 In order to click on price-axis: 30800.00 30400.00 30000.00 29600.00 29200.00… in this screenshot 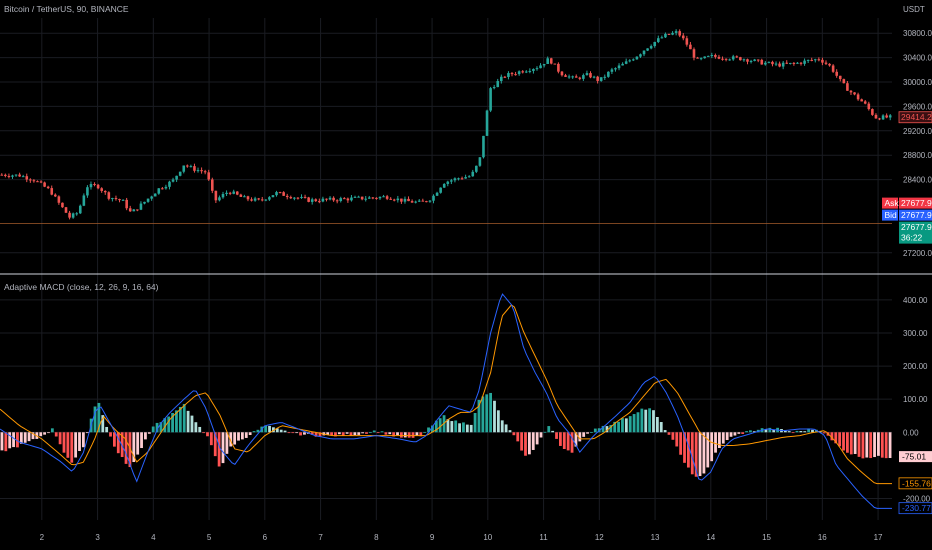, I will do `click(917, 143)`.